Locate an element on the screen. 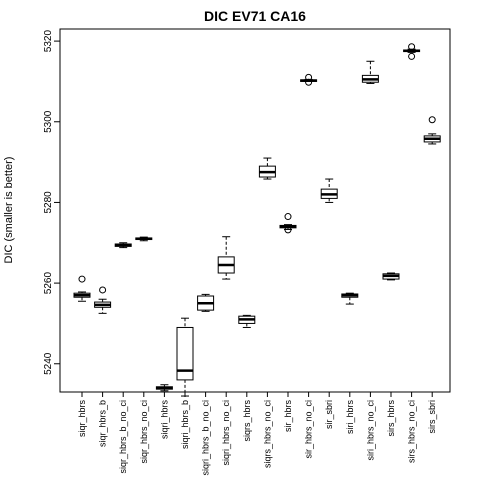 The height and width of the screenshot is (480, 480). box-sirs_hbrs is located at coordinates (391, 276).